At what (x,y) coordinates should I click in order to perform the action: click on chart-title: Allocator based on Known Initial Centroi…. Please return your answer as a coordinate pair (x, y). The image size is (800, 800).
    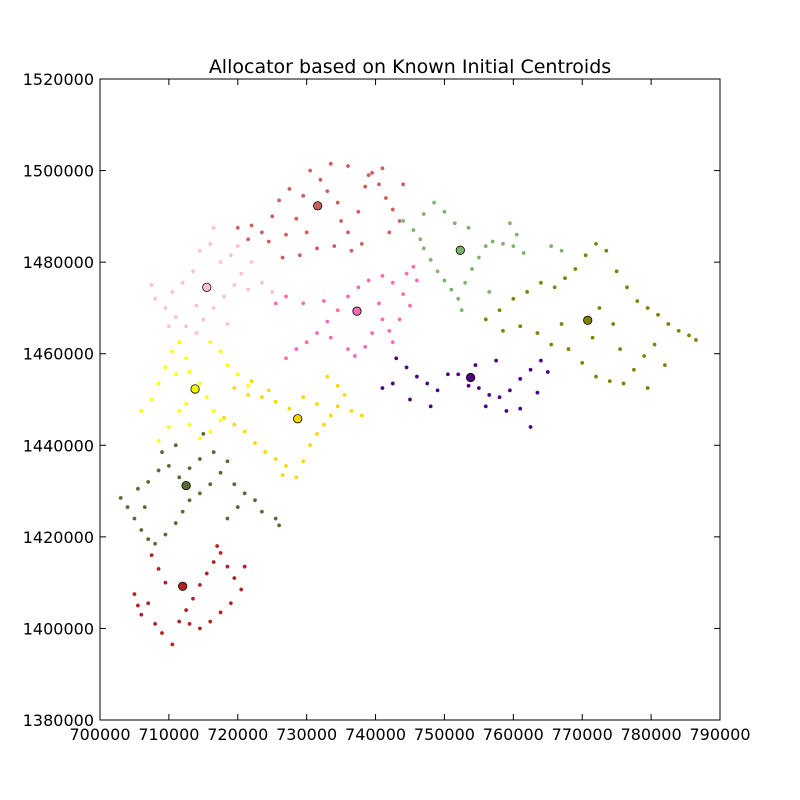
    Looking at the image, I should click on (410, 67).